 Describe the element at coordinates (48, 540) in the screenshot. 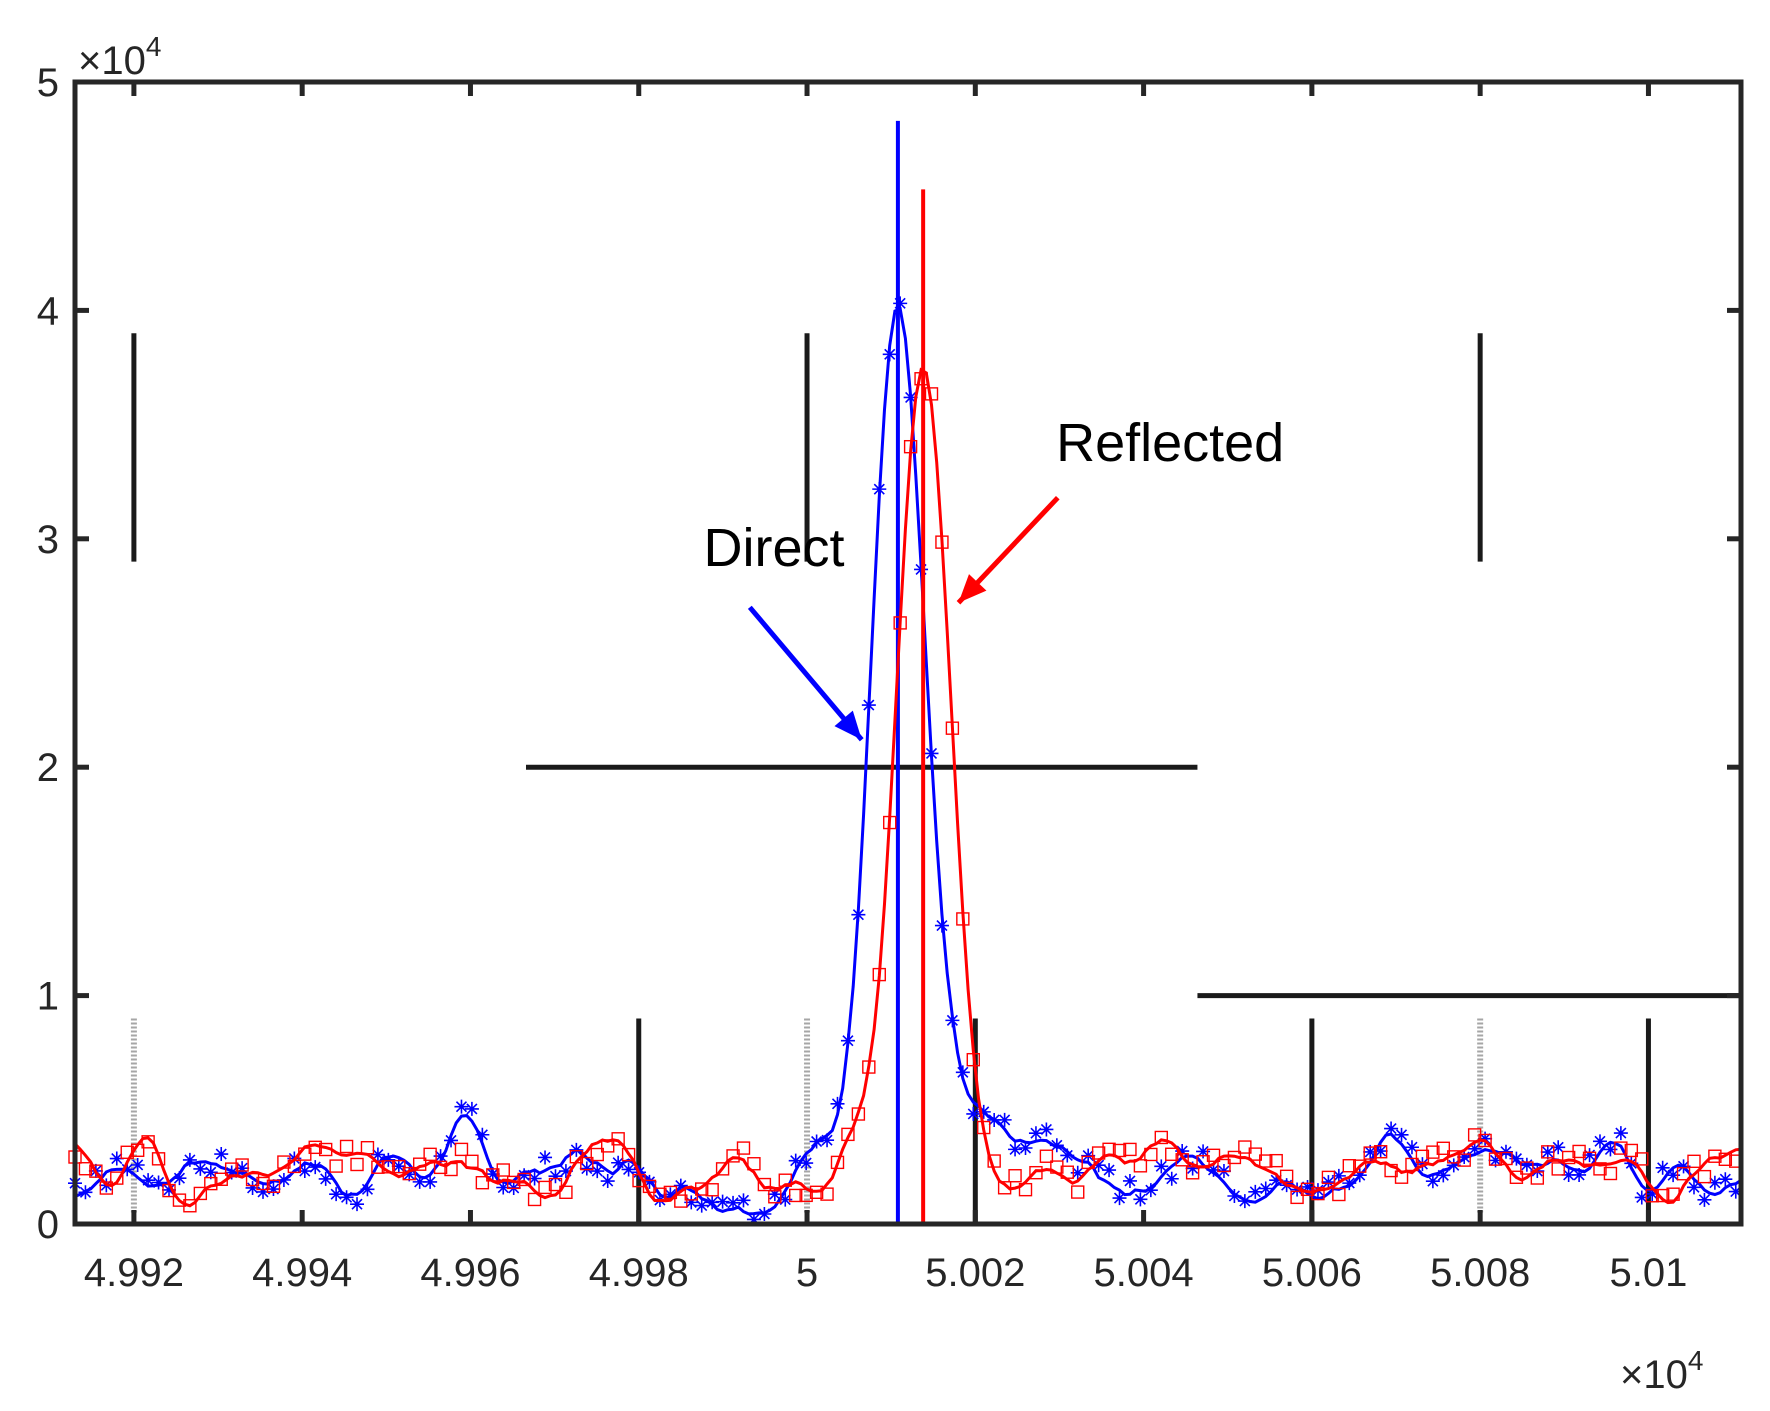

I see `y-tick-label-3: 3` at that location.